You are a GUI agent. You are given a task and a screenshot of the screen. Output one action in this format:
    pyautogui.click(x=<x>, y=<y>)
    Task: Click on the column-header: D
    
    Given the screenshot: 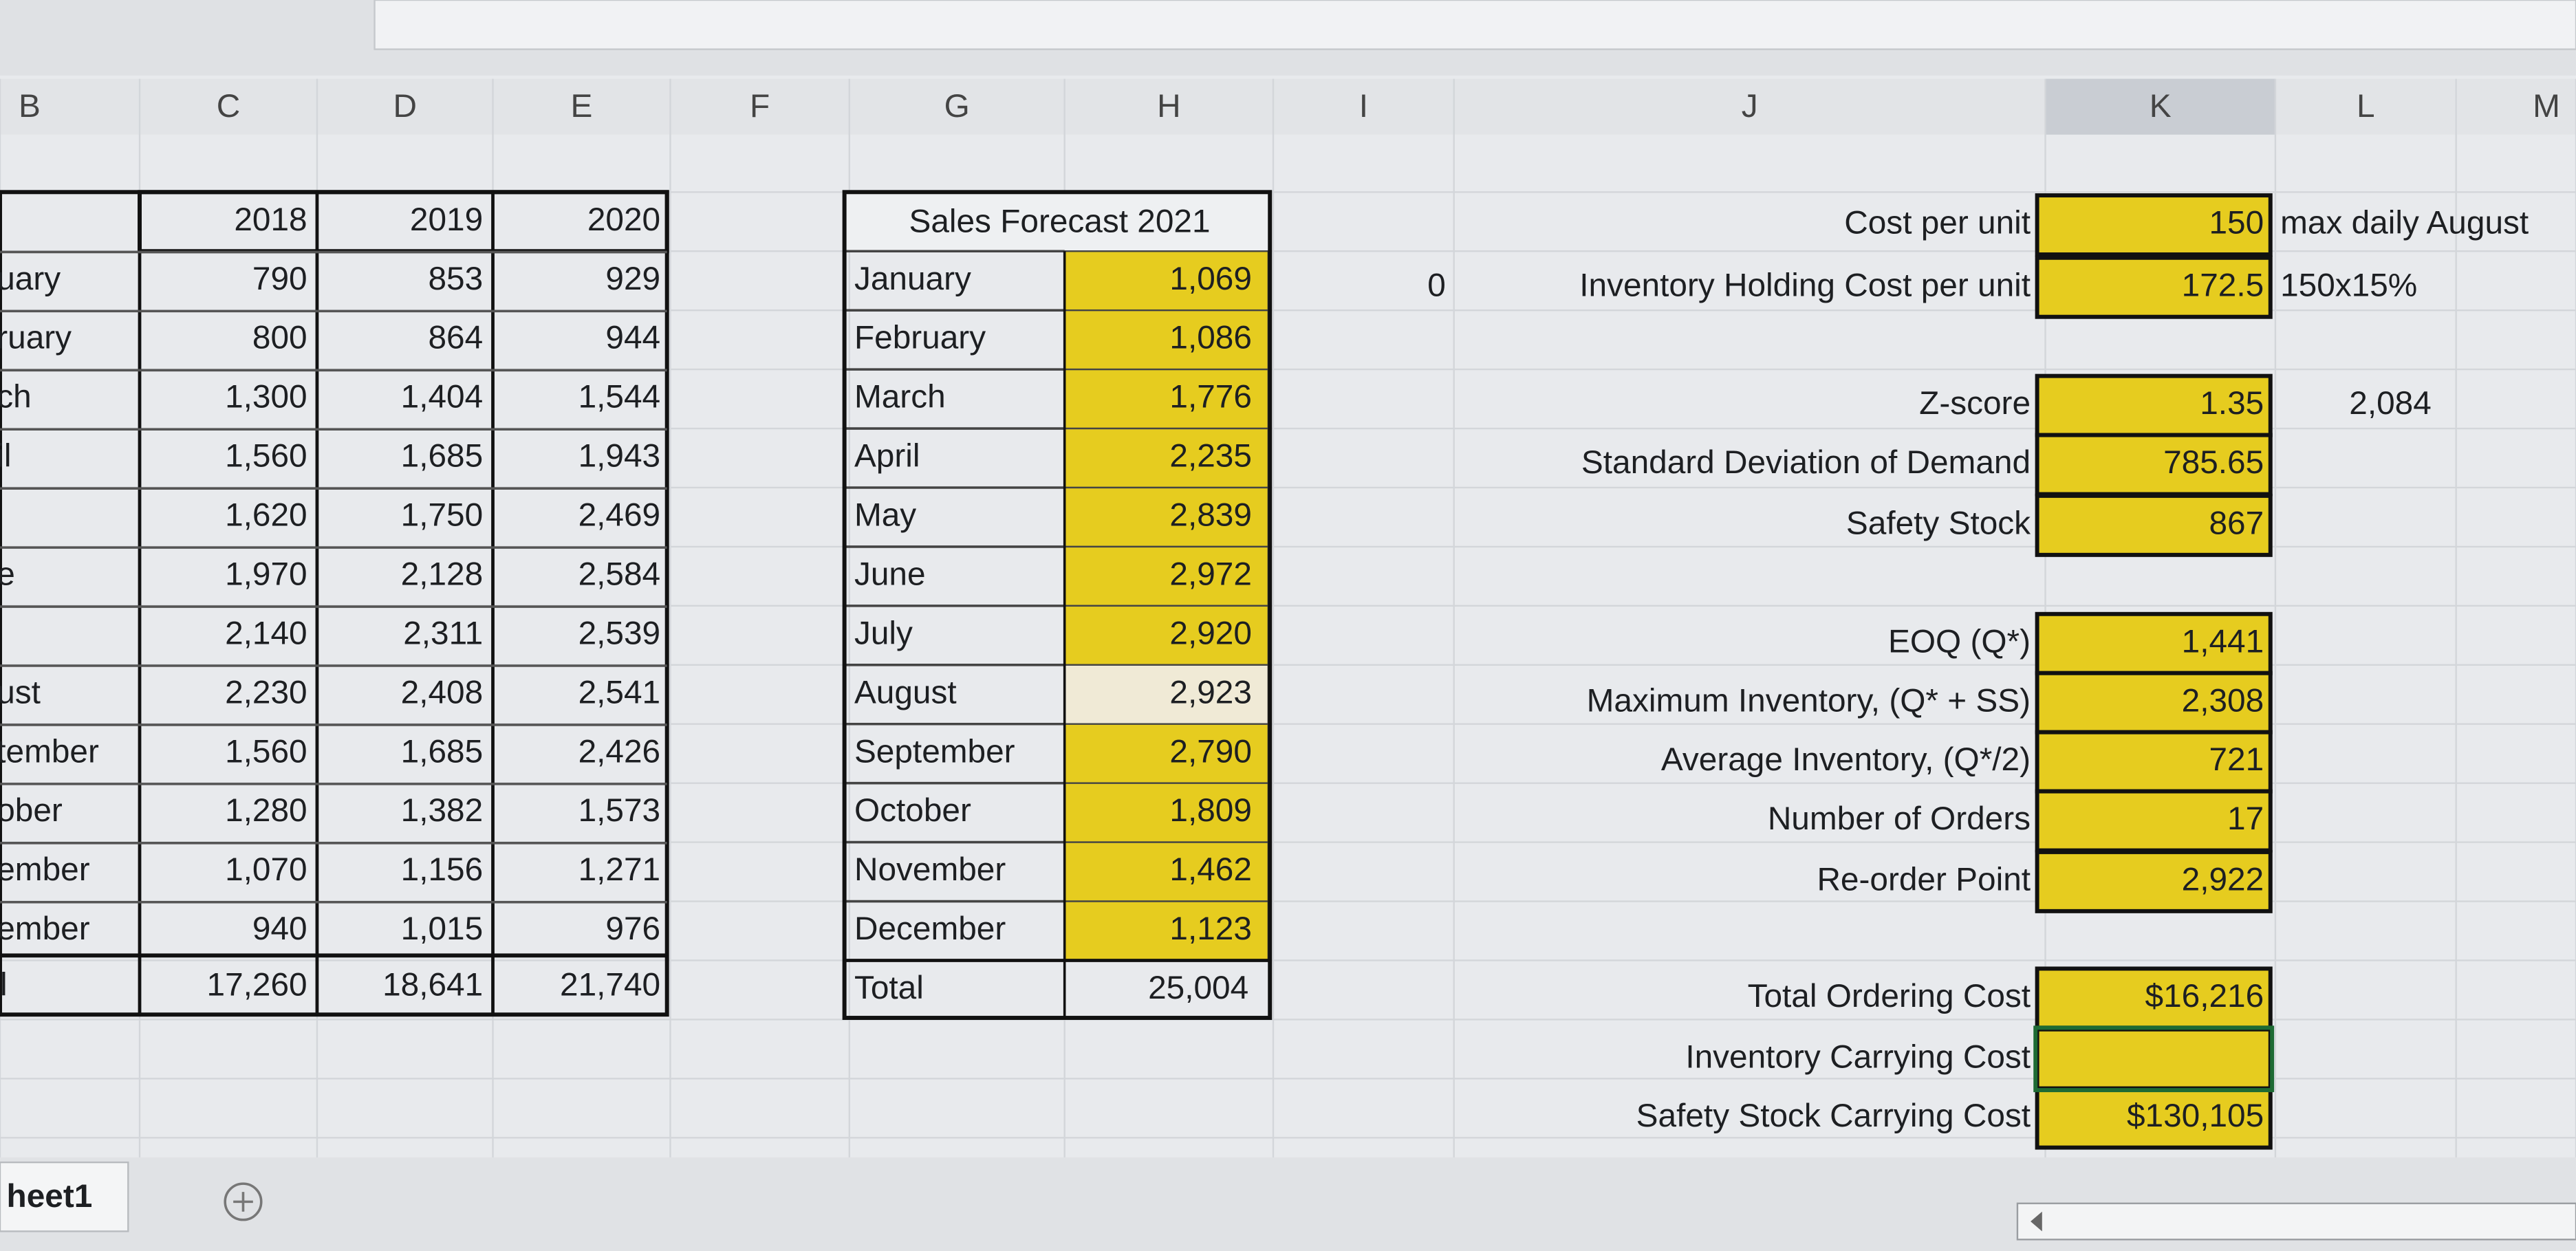 What is the action you would take?
    pyautogui.click(x=404, y=106)
    